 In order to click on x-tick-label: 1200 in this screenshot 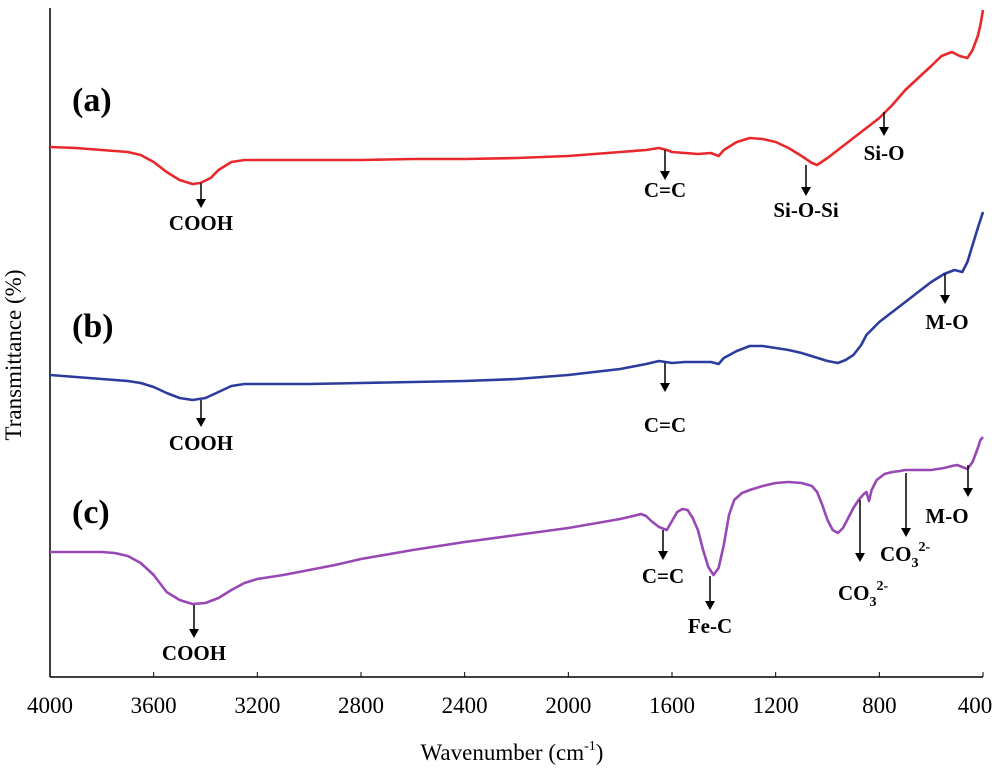, I will do `click(776, 705)`.